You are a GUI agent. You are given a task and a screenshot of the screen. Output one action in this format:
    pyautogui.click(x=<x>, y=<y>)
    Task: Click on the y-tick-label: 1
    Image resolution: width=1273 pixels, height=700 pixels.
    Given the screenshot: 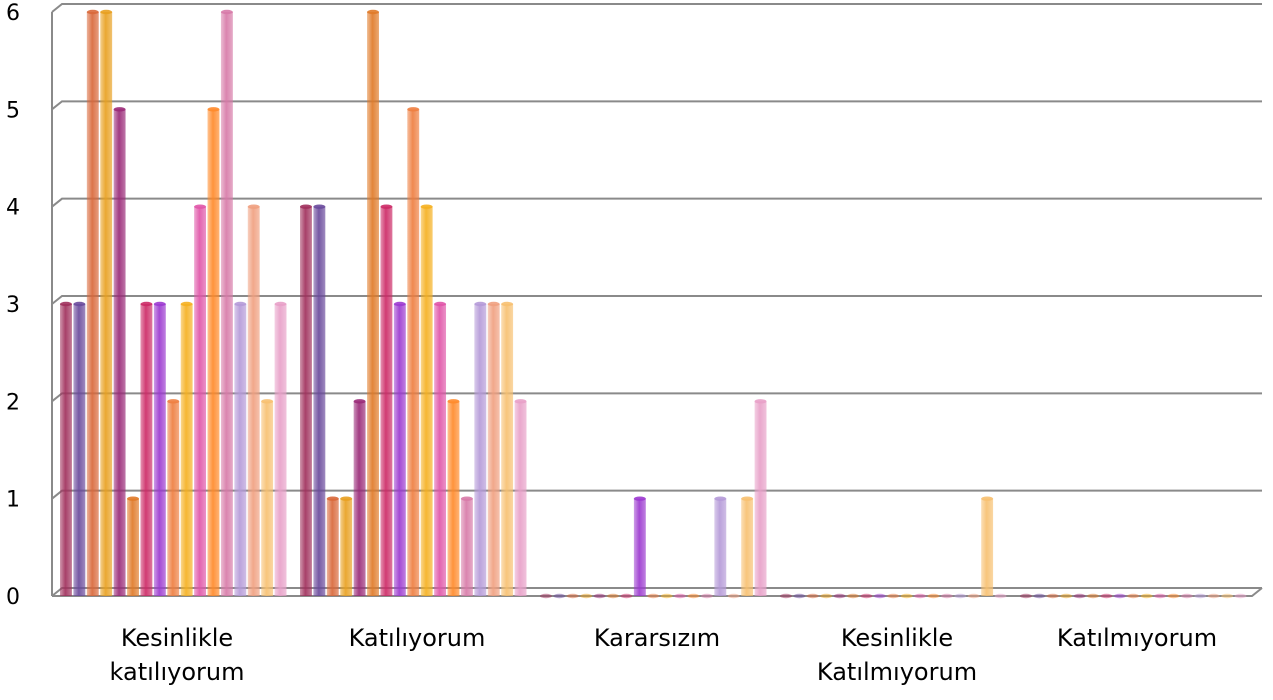 What is the action you would take?
    pyautogui.click(x=13, y=500)
    